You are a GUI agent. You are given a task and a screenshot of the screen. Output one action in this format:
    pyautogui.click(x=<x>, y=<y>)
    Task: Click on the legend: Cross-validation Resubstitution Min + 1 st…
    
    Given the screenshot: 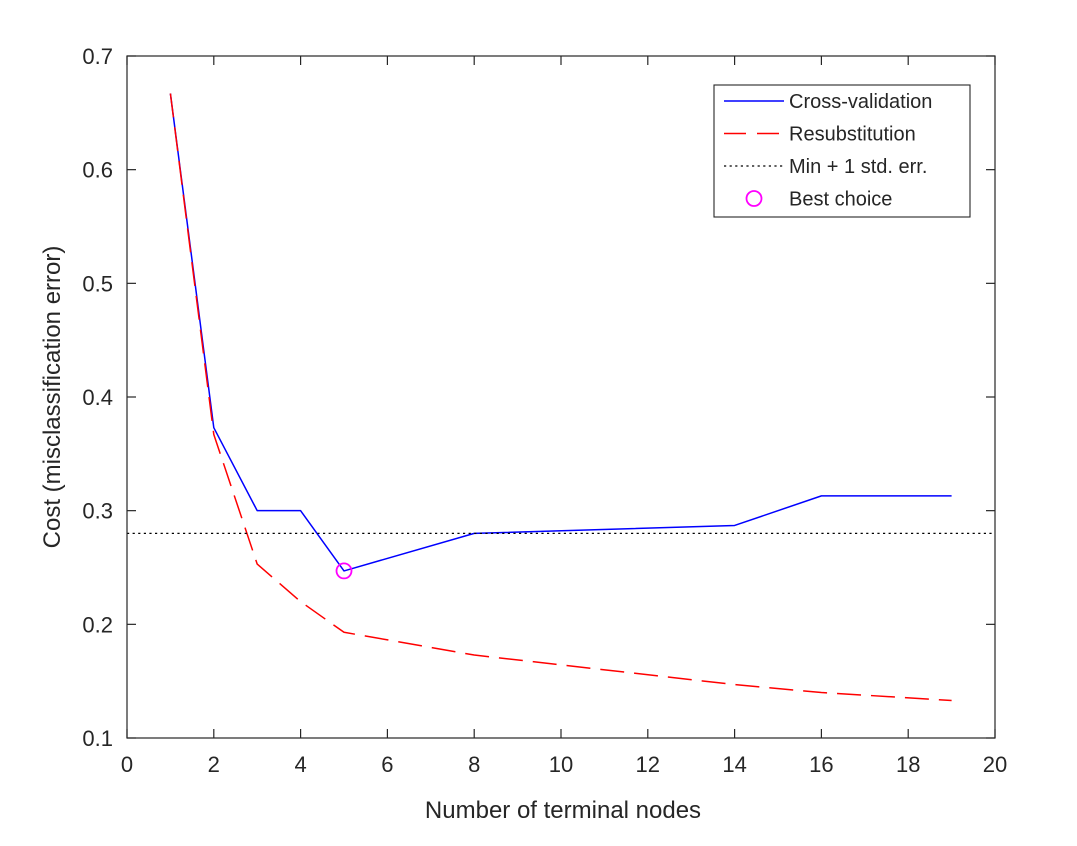 What is the action you would take?
    pyautogui.click(x=842, y=151)
    